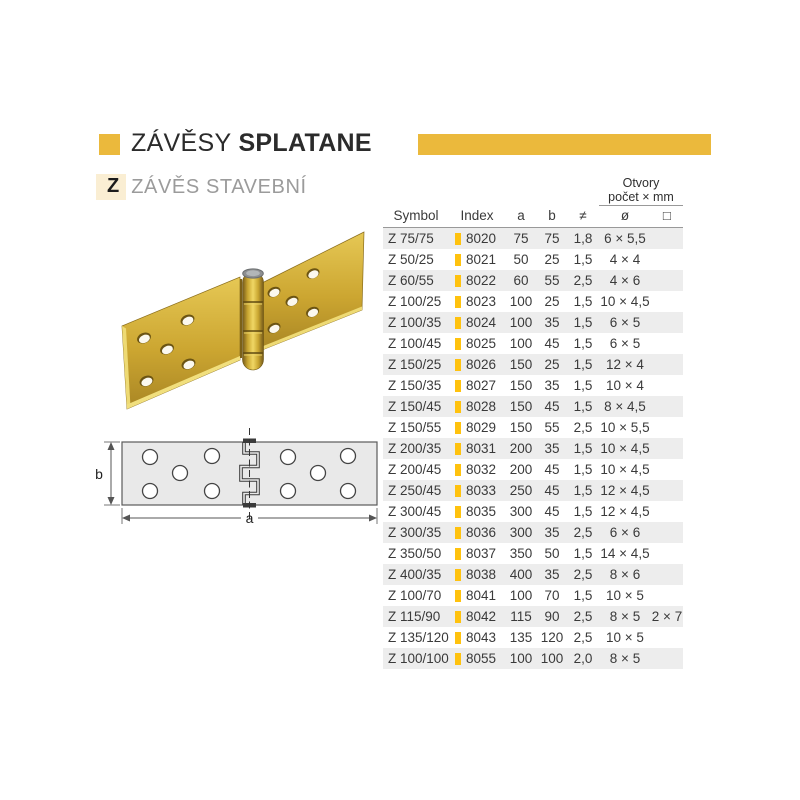 This screenshot has height=800, width=800. I want to click on holes-group-line1: Otvory, so click(641, 183).